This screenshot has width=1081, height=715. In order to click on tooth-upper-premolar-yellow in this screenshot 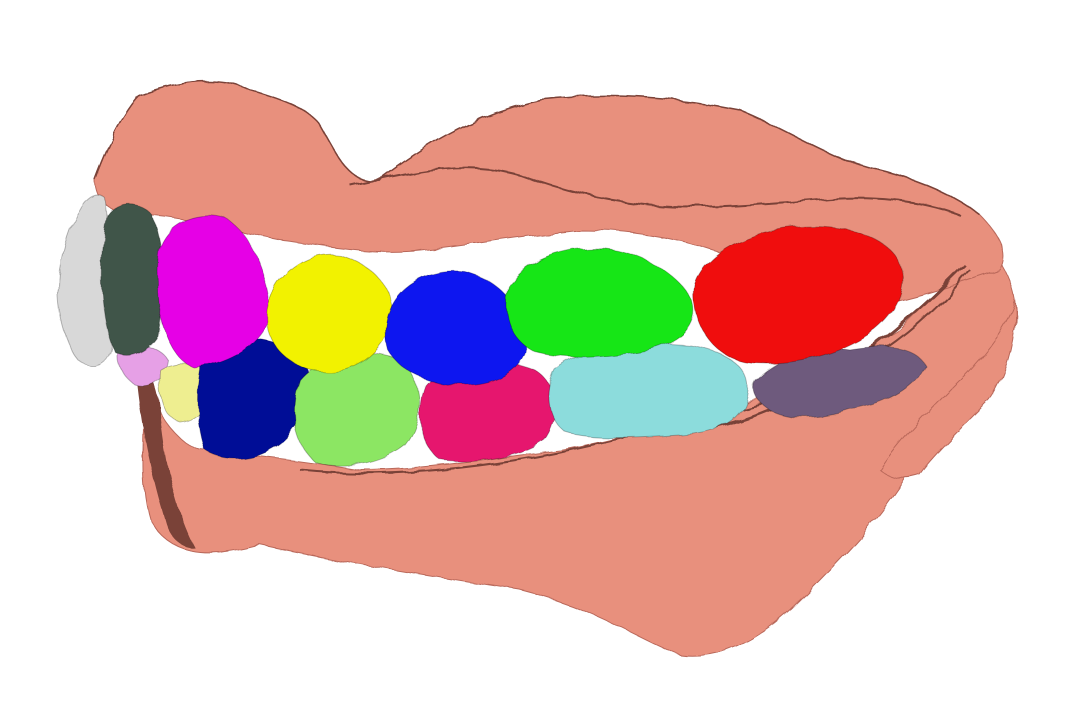, I will do `click(329, 313)`.